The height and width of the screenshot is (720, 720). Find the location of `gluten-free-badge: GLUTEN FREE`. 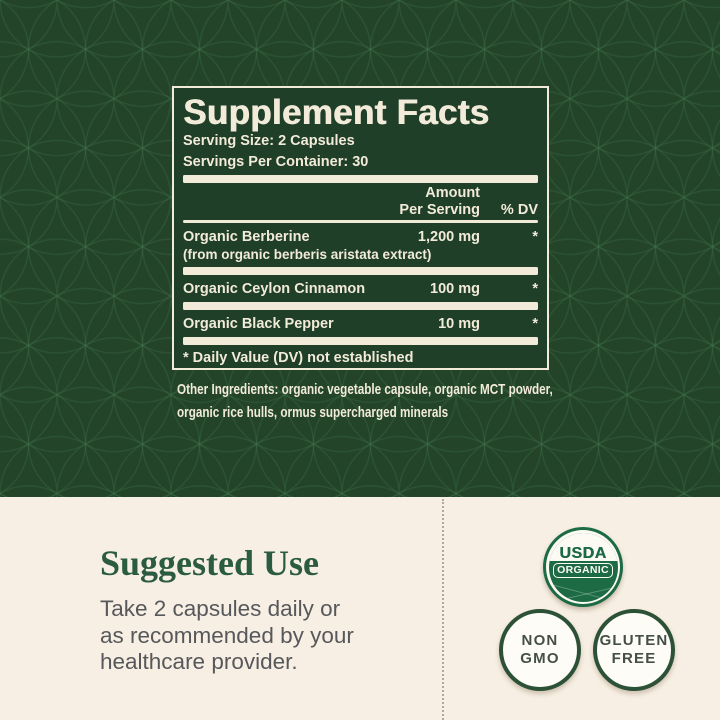

gluten-free-badge: GLUTEN FREE is located at coordinates (634, 650).